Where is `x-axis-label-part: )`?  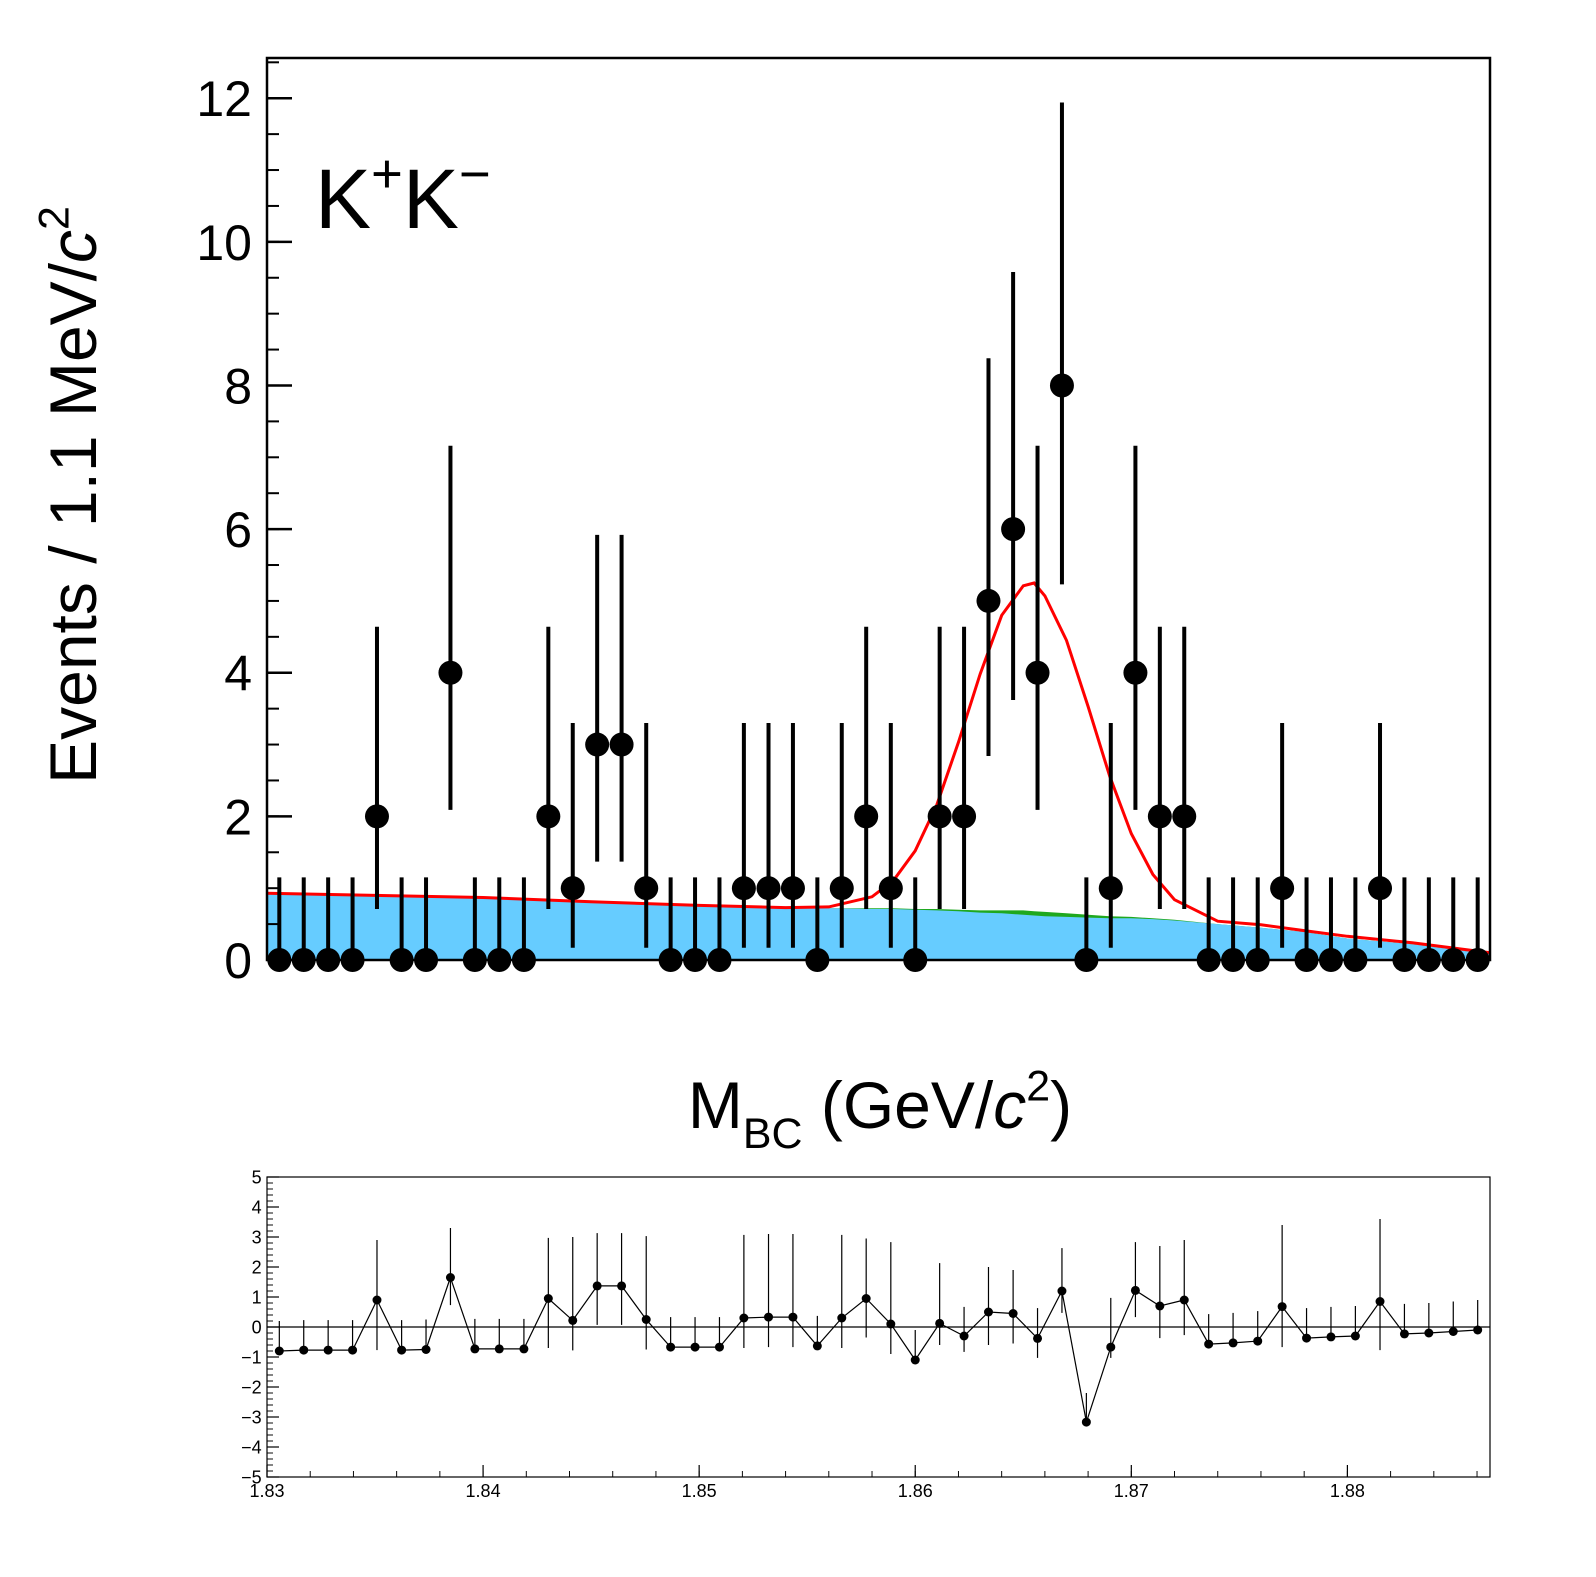 x-axis-label-part: ) is located at coordinates (1061, 1105).